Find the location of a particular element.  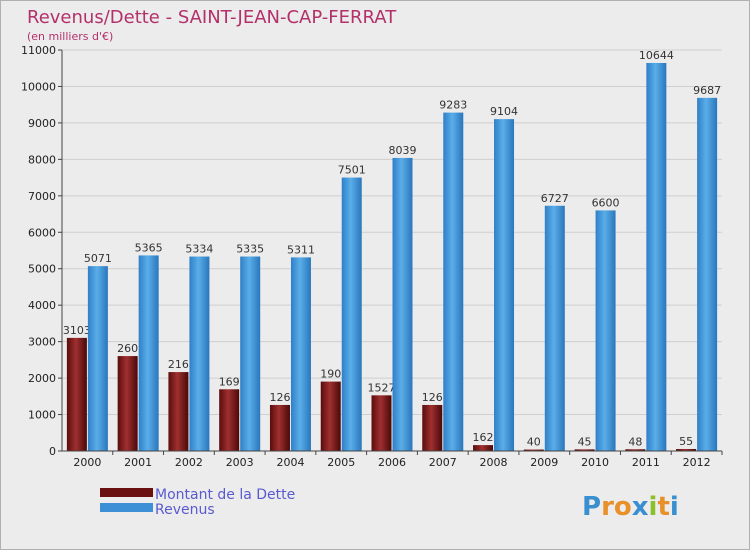

legend: Montant de la Dette Revenus is located at coordinates (197, 502).